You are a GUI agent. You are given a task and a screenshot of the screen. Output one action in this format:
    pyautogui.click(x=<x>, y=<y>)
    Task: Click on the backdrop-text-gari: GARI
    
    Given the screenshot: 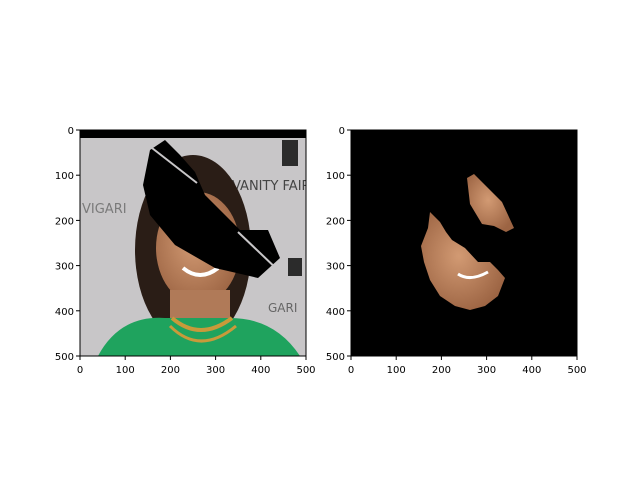 What is the action you would take?
    pyautogui.click(x=282, y=308)
    